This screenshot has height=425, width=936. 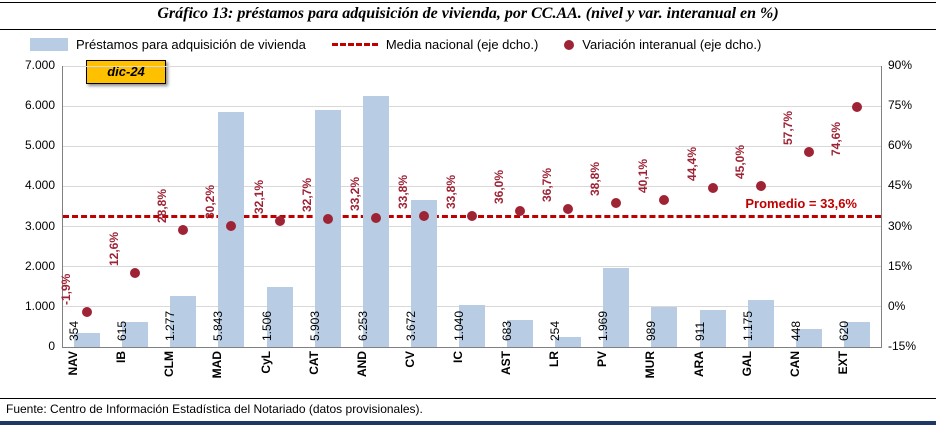 I want to click on dot-value-label: 74,6%, so click(x=835, y=139).